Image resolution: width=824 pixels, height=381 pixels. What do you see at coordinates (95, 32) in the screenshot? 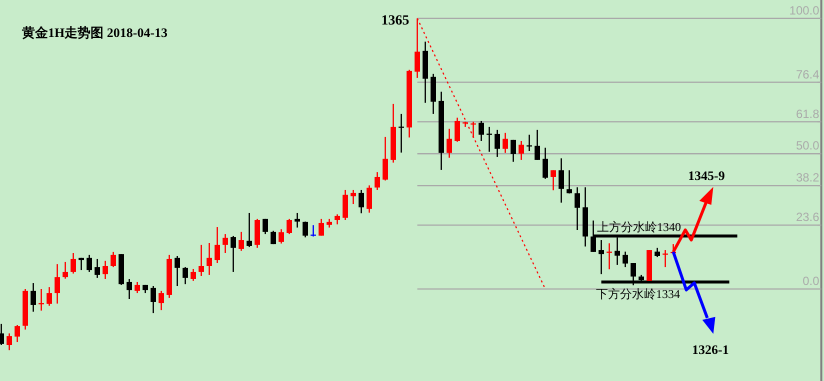
I see `title: 黄金1H走势图 2018-04-13` at bounding box center [95, 32].